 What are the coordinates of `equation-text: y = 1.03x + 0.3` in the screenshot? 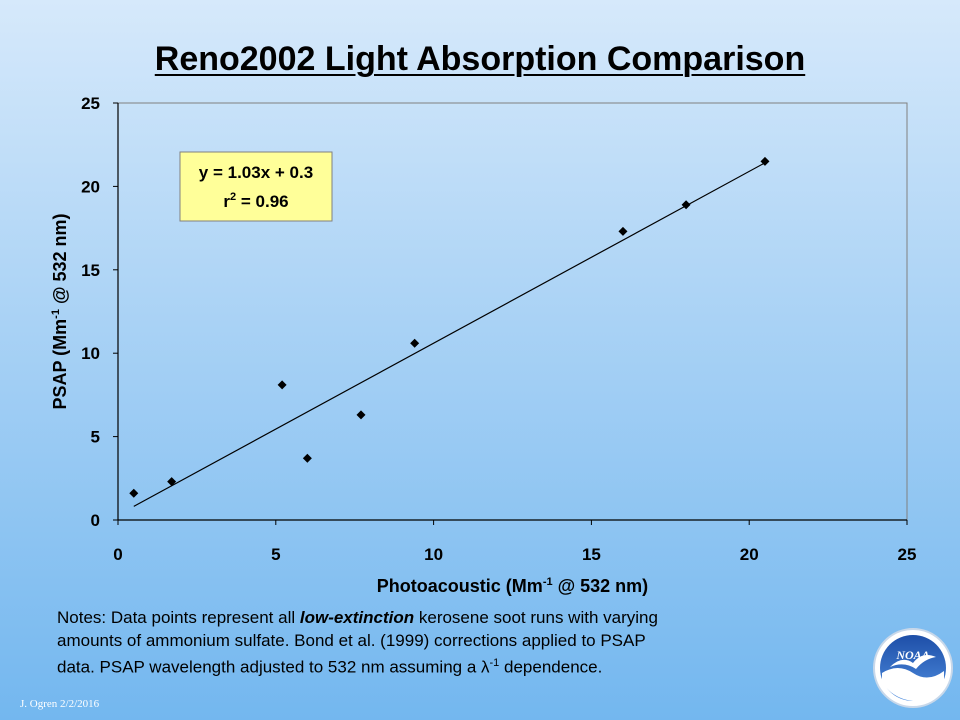 It's located at (256, 172).